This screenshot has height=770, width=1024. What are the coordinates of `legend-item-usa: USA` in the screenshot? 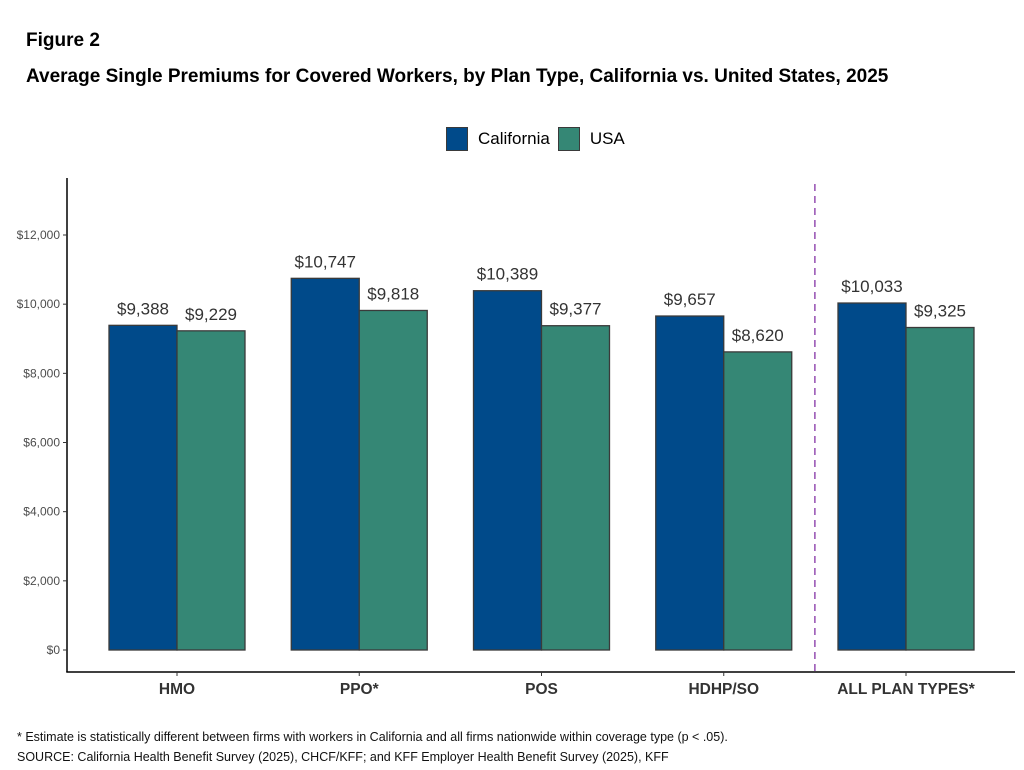 It's located at (591, 139).